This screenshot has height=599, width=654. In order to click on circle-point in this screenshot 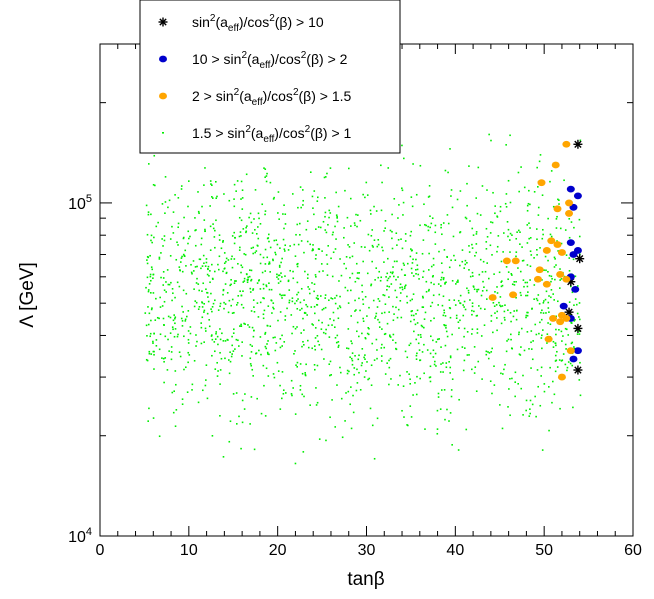, I will do `click(566, 279)`.